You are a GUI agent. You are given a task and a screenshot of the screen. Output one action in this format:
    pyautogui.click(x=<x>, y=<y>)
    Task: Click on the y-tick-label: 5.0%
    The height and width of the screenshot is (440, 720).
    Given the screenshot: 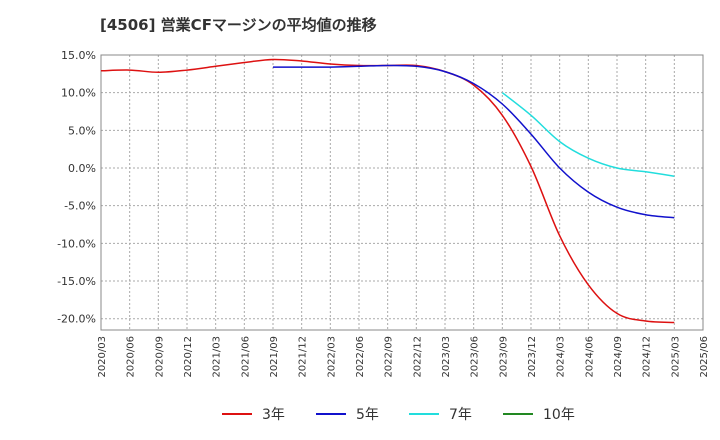 What is the action you would take?
    pyautogui.click(x=82, y=130)
    